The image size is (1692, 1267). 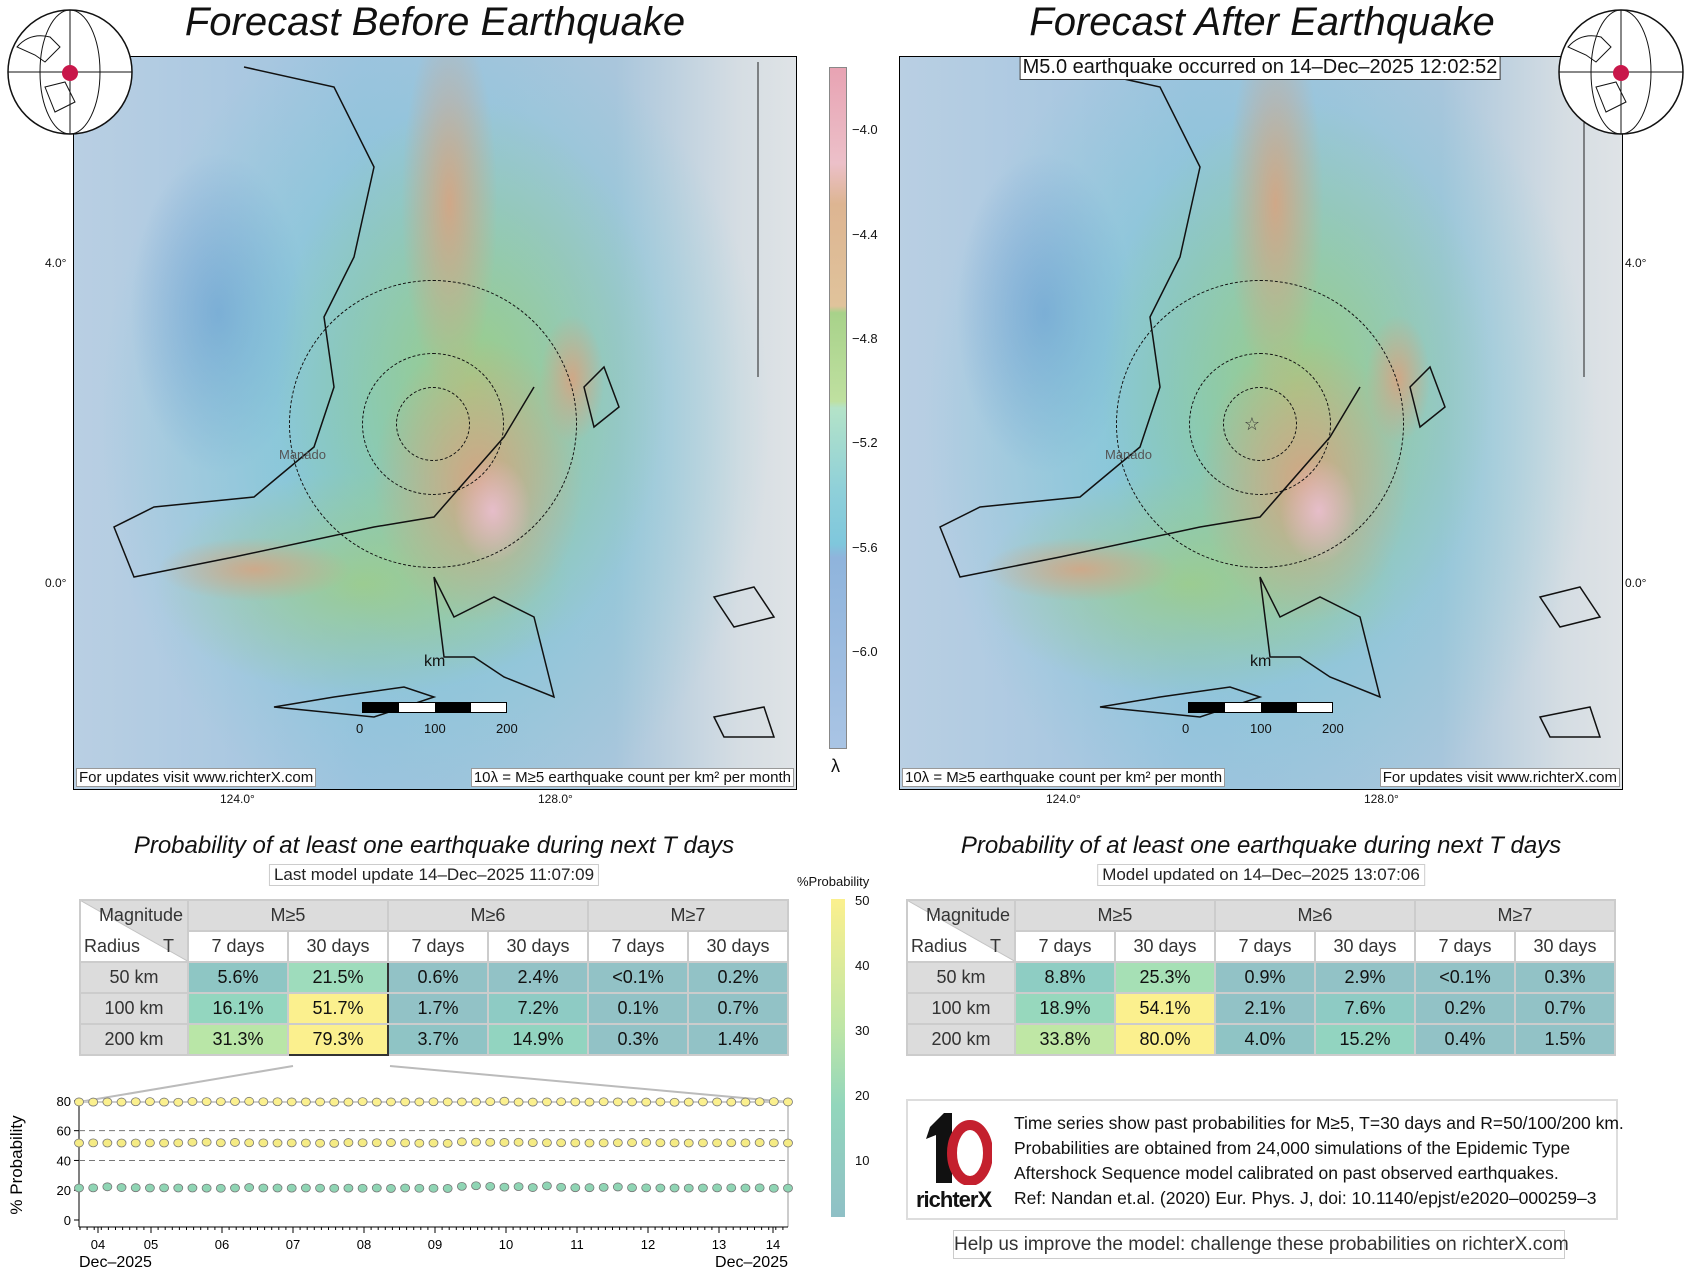 I want to click on table-row: 200 km 31.3% 79.3% 3.7% 14.9% 0.3% 1.4%, so click(x=434, y=1039).